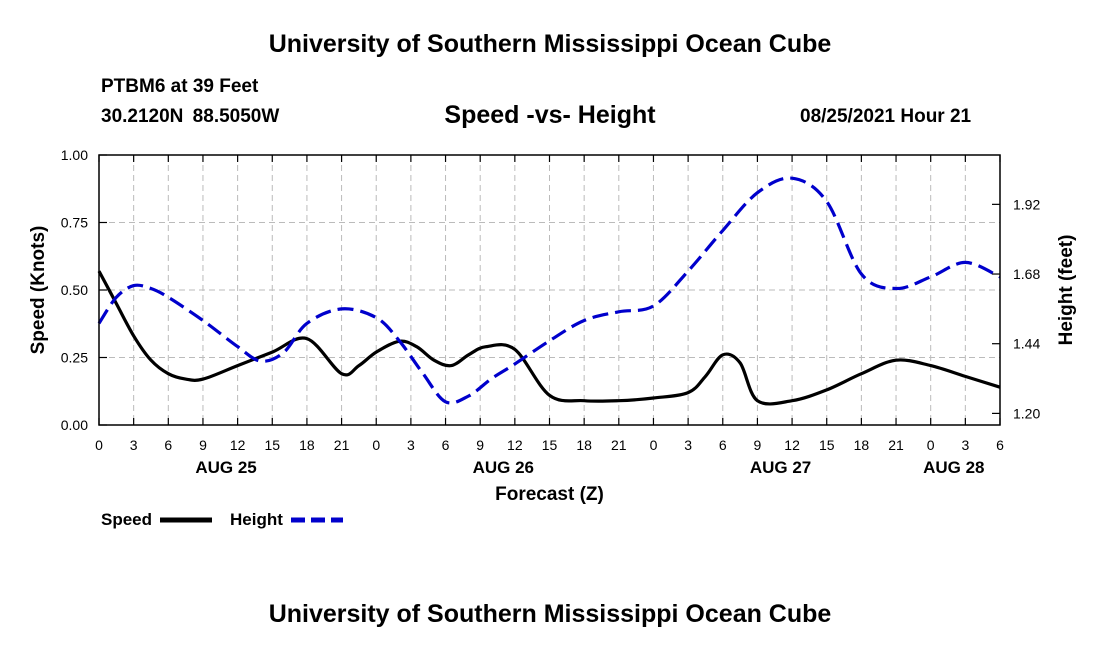  I want to click on x-day-label: AUG 26, so click(503, 467).